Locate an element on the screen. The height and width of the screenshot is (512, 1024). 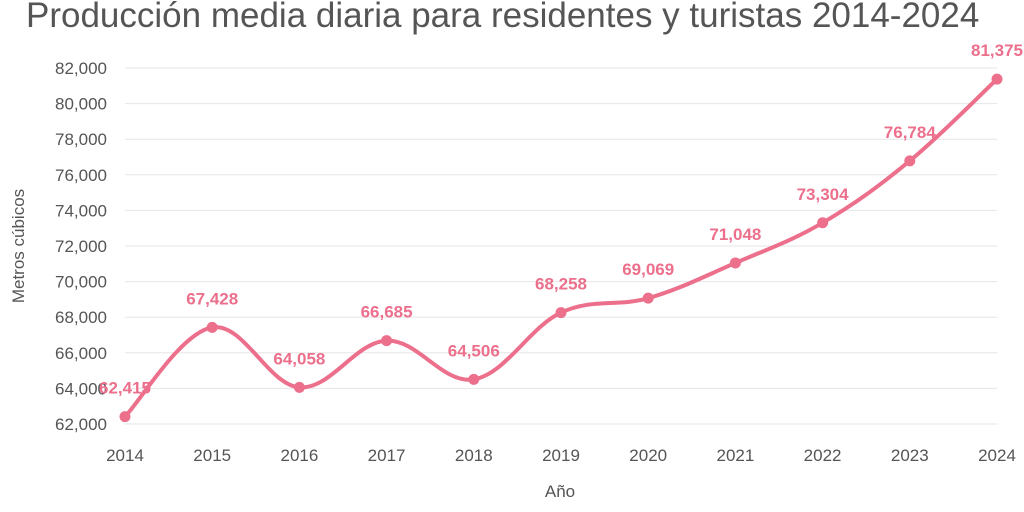
data-label: 64,506 is located at coordinates (474, 350).